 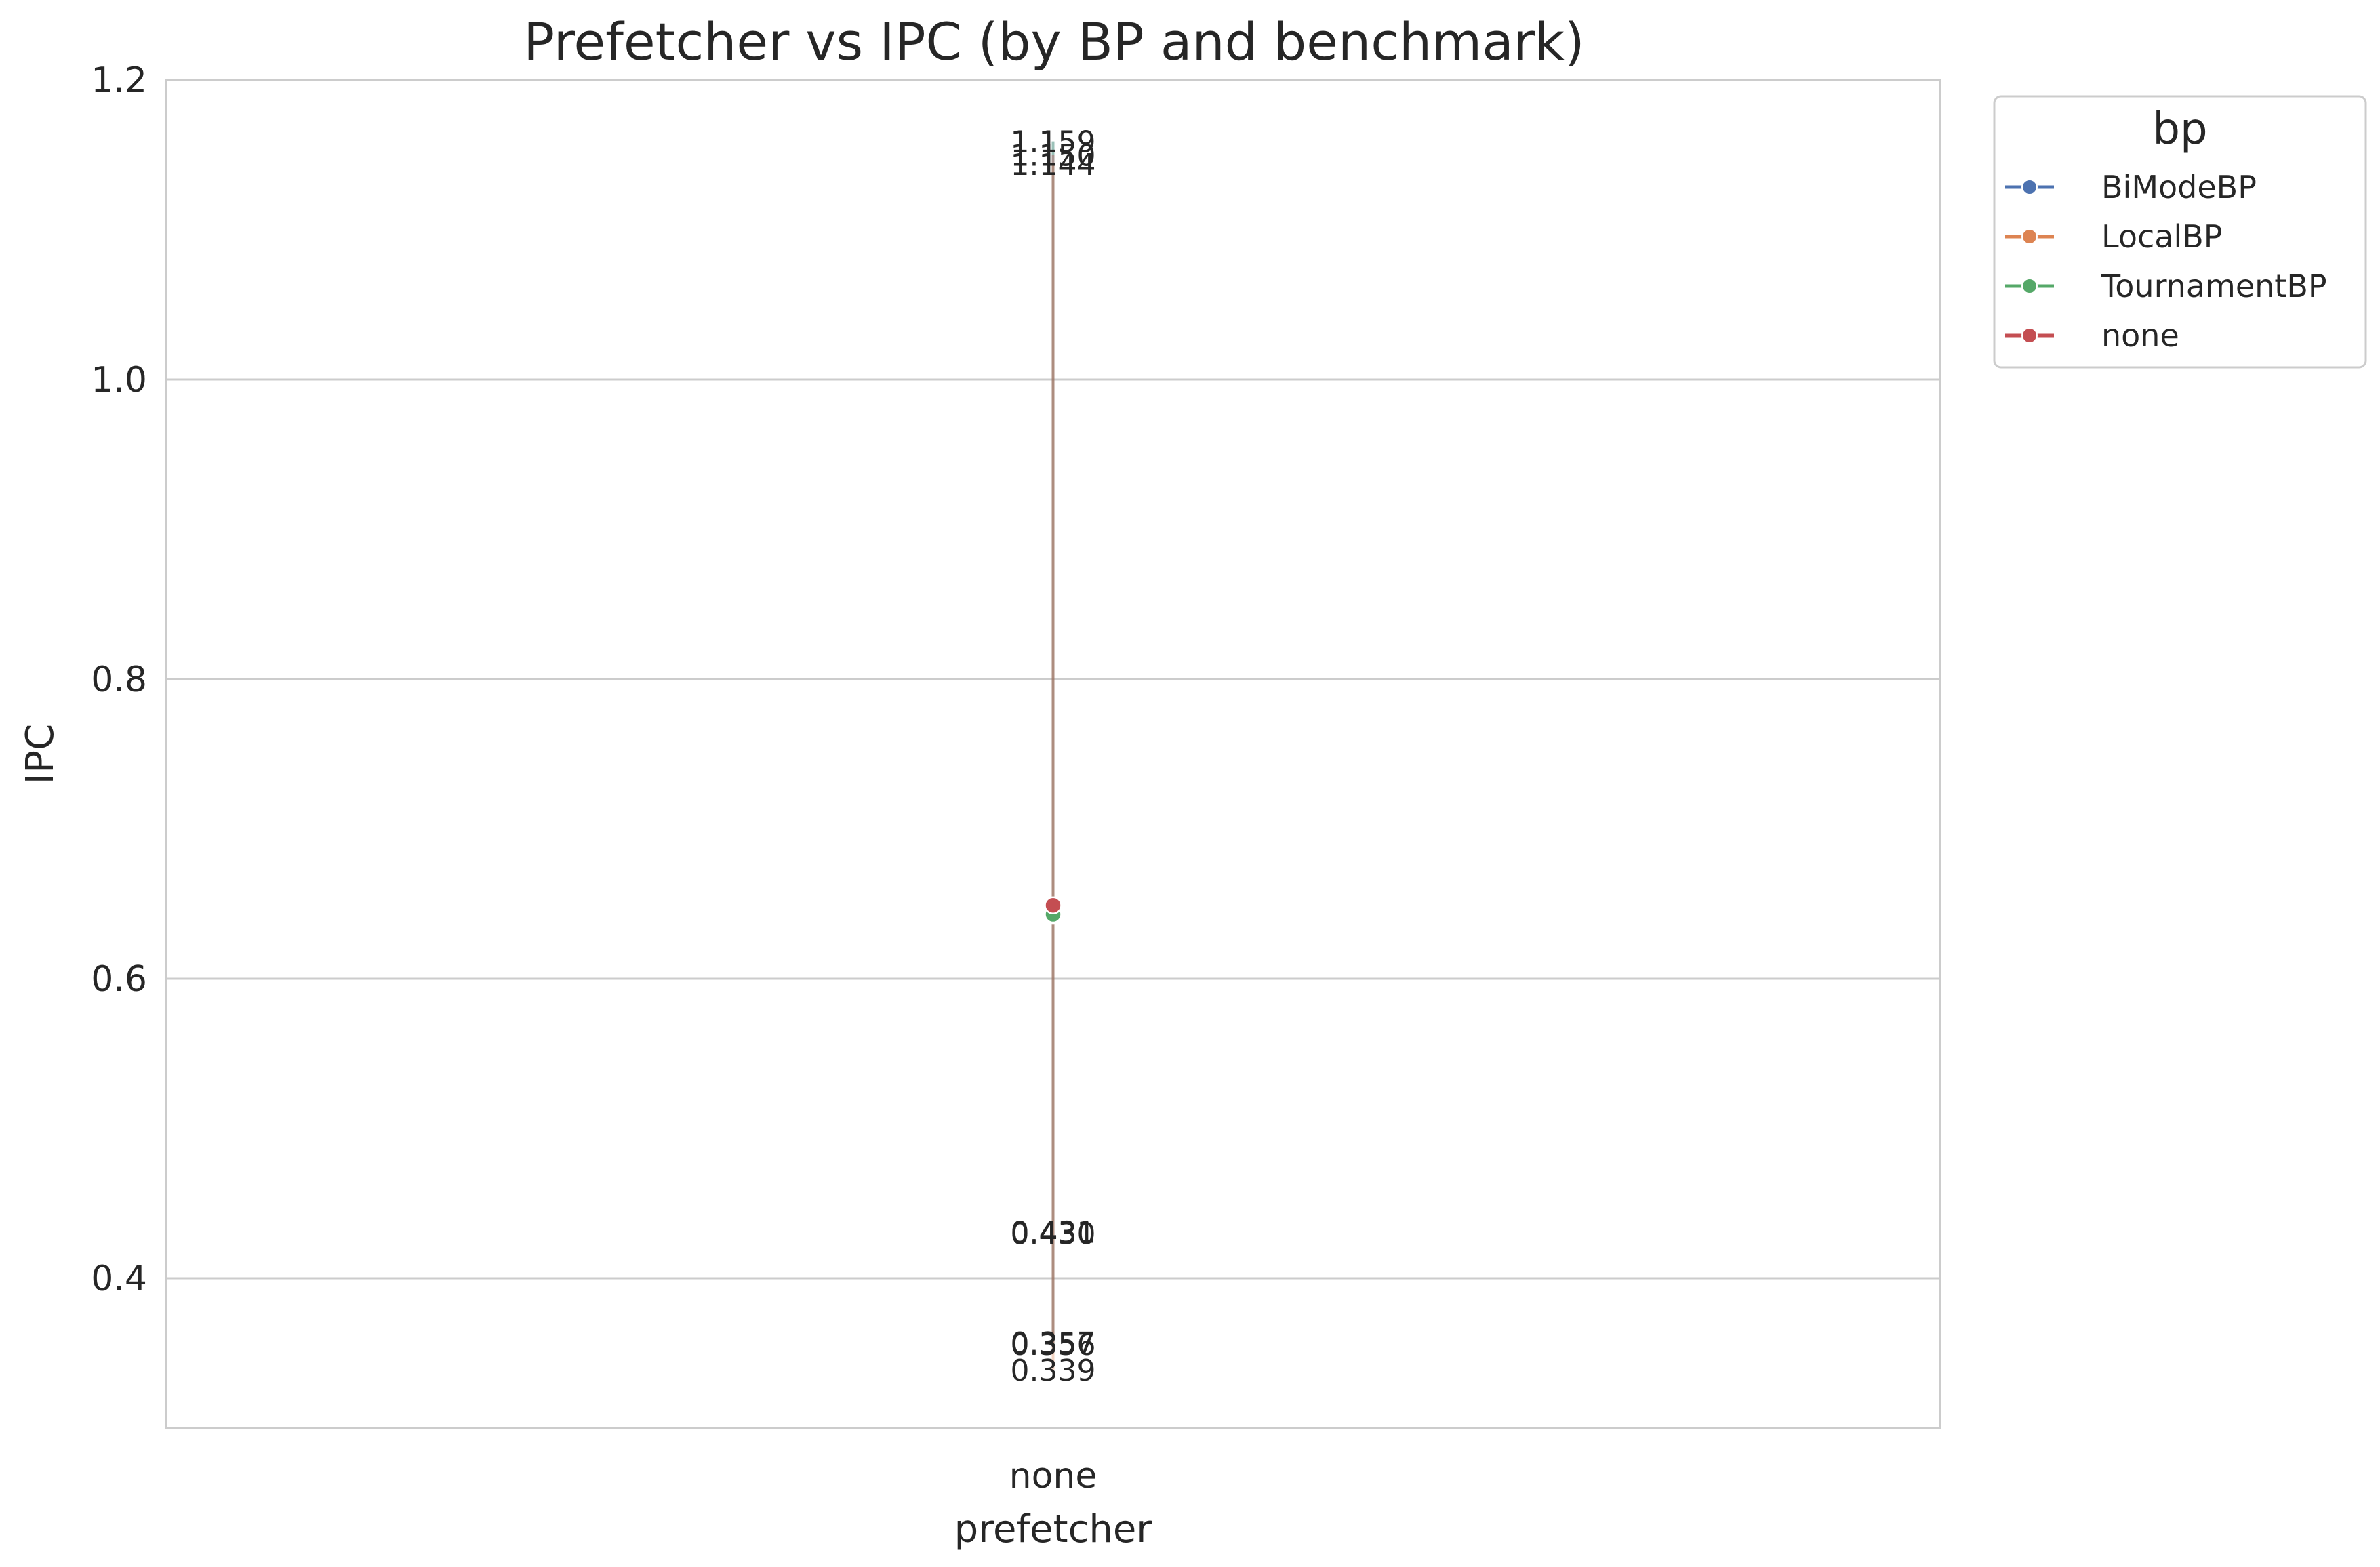 What do you see at coordinates (119, 80) in the screenshot?
I see `y-tick-label: 1.2` at bounding box center [119, 80].